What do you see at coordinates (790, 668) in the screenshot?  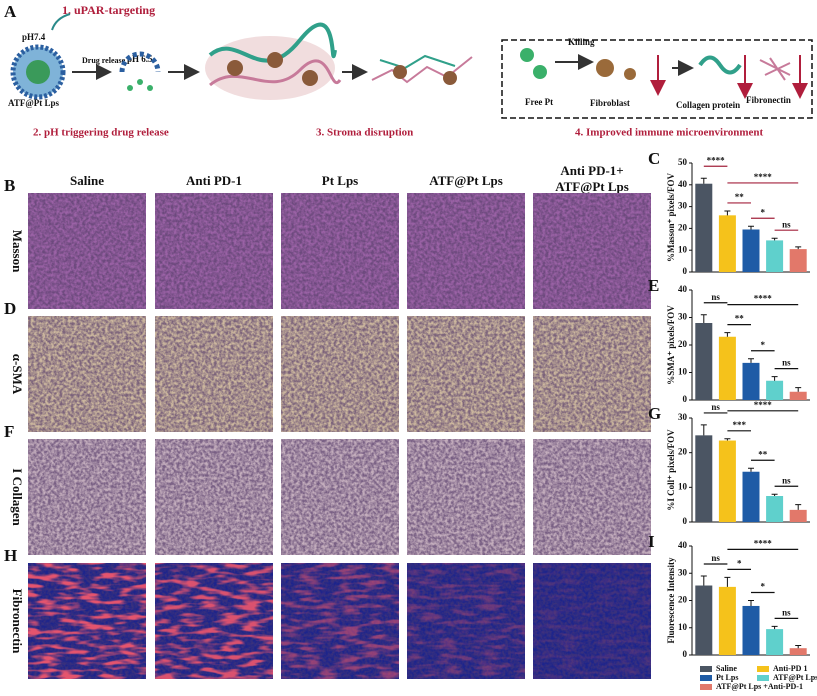 I see `legend-label: Anti-PD 1` at bounding box center [790, 668].